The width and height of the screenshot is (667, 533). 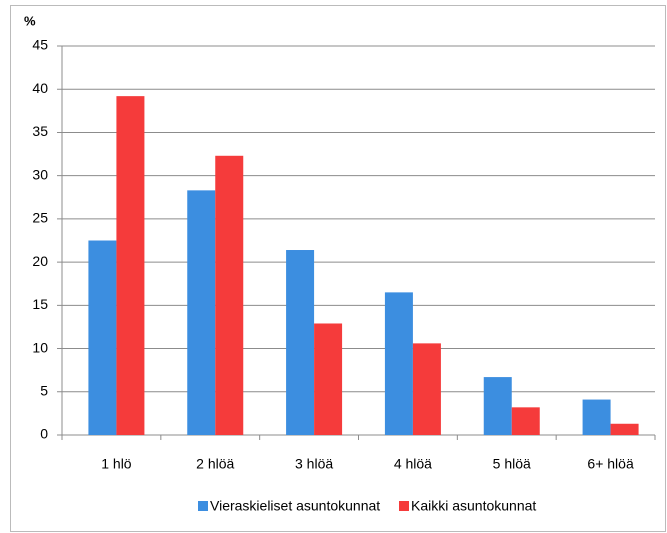 What do you see at coordinates (413, 464) in the screenshot?
I see `x-tick-label: 4 hlöä` at bounding box center [413, 464].